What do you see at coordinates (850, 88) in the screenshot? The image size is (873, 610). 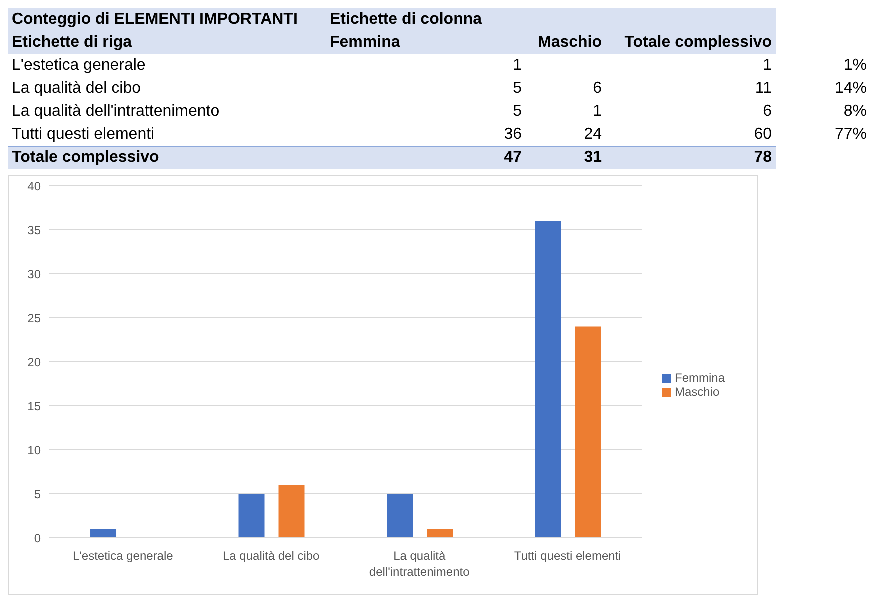 I see `text: 14%` at bounding box center [850, 88].